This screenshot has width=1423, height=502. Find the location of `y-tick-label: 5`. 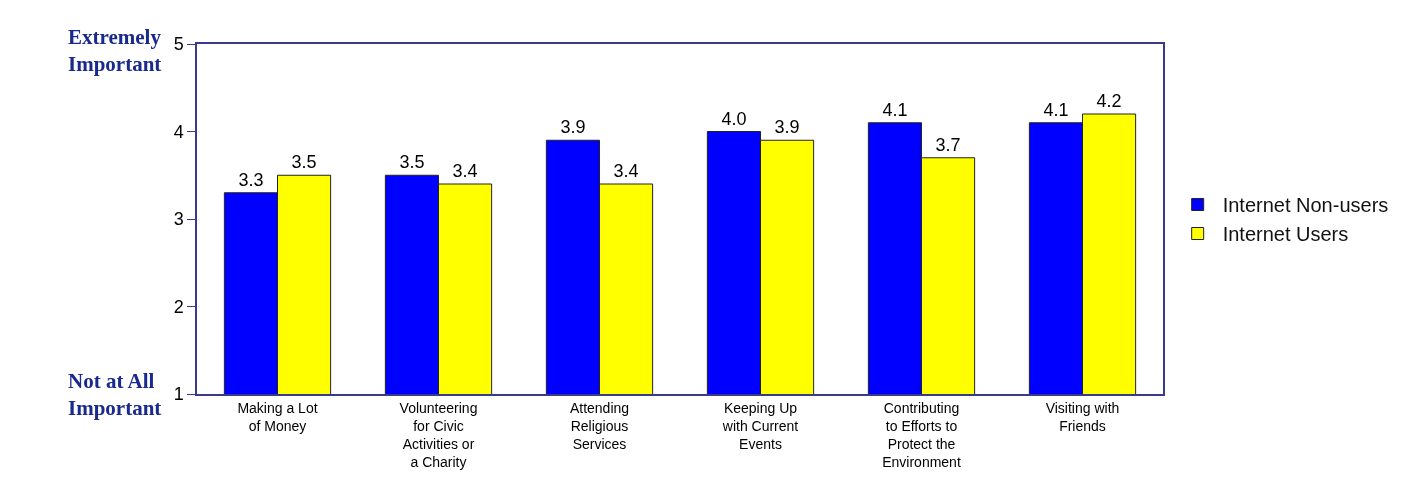

y-tick-label: 5 is located at coordinates (178, 44).